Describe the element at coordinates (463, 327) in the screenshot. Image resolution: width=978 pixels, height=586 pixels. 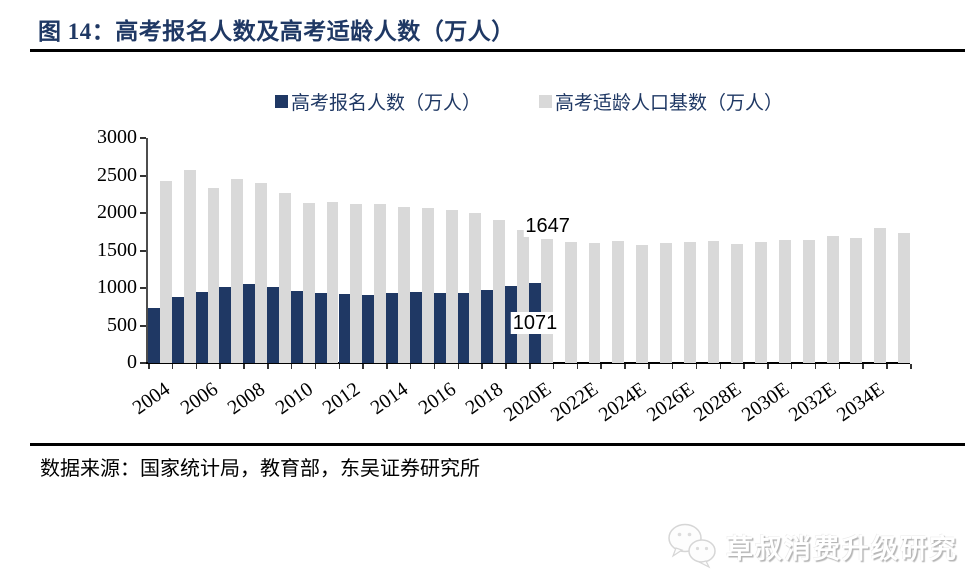
I see `bar-2017-series0` at that location.